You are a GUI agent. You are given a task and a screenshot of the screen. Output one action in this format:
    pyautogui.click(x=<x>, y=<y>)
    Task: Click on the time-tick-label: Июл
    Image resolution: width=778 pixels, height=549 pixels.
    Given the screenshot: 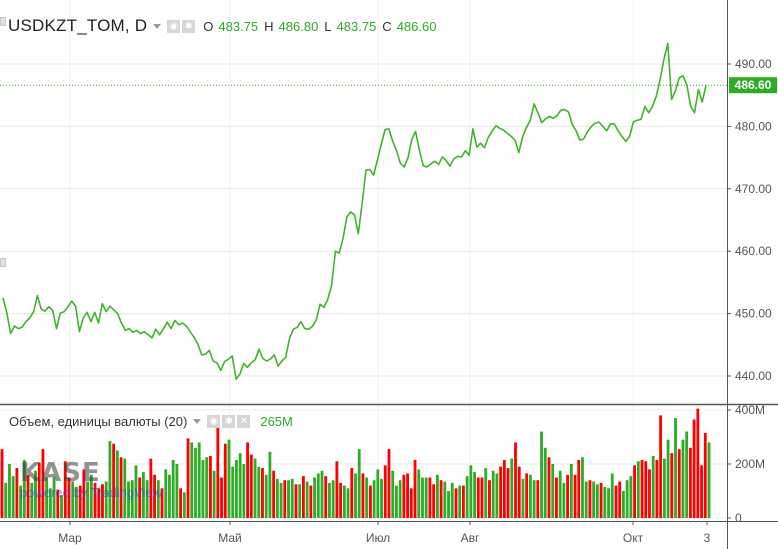 What is the action you would take?
    pyautogui.click(x=378, y=538)
    